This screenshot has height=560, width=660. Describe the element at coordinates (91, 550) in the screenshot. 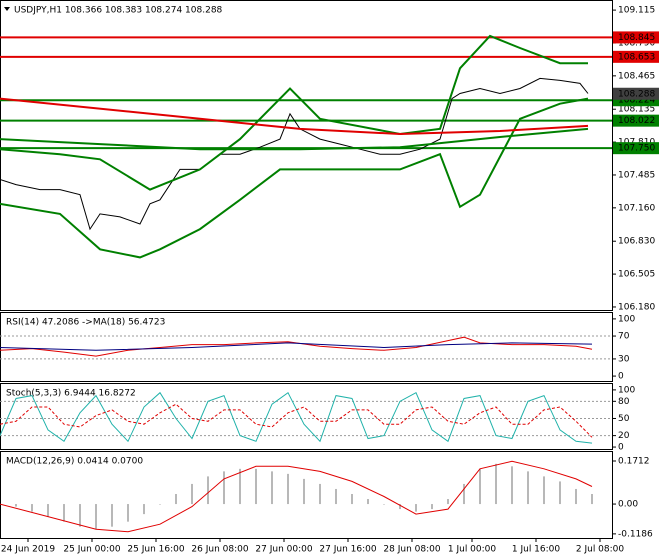

I see `x-tick-label: 25 Jun 00:00` at that location.